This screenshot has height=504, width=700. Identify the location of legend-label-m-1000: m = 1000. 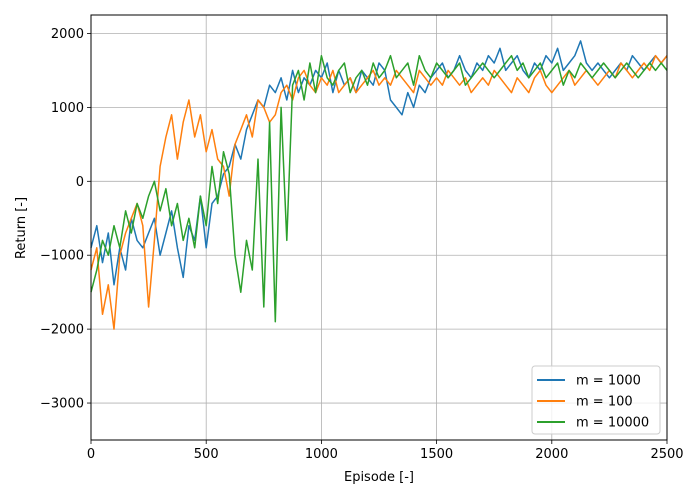
(608, 381).